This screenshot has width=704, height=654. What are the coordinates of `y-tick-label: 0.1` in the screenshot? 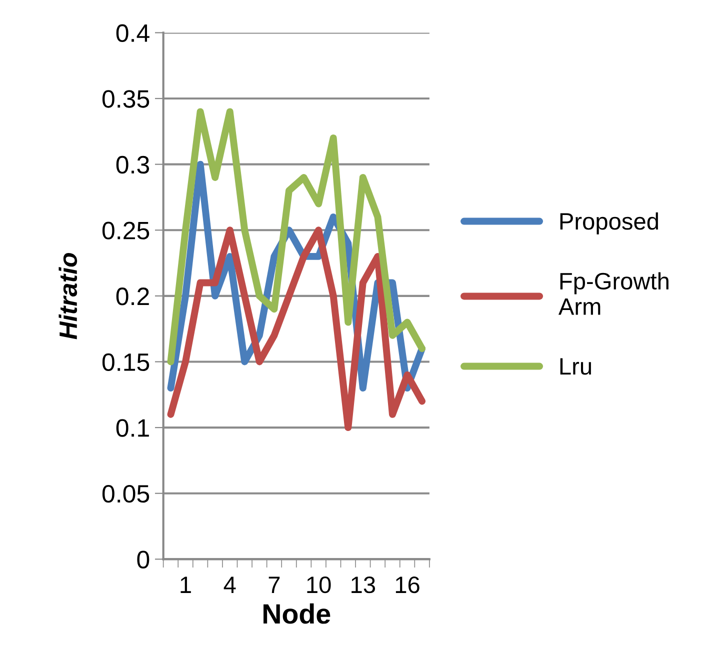 It's located at (132, 428).